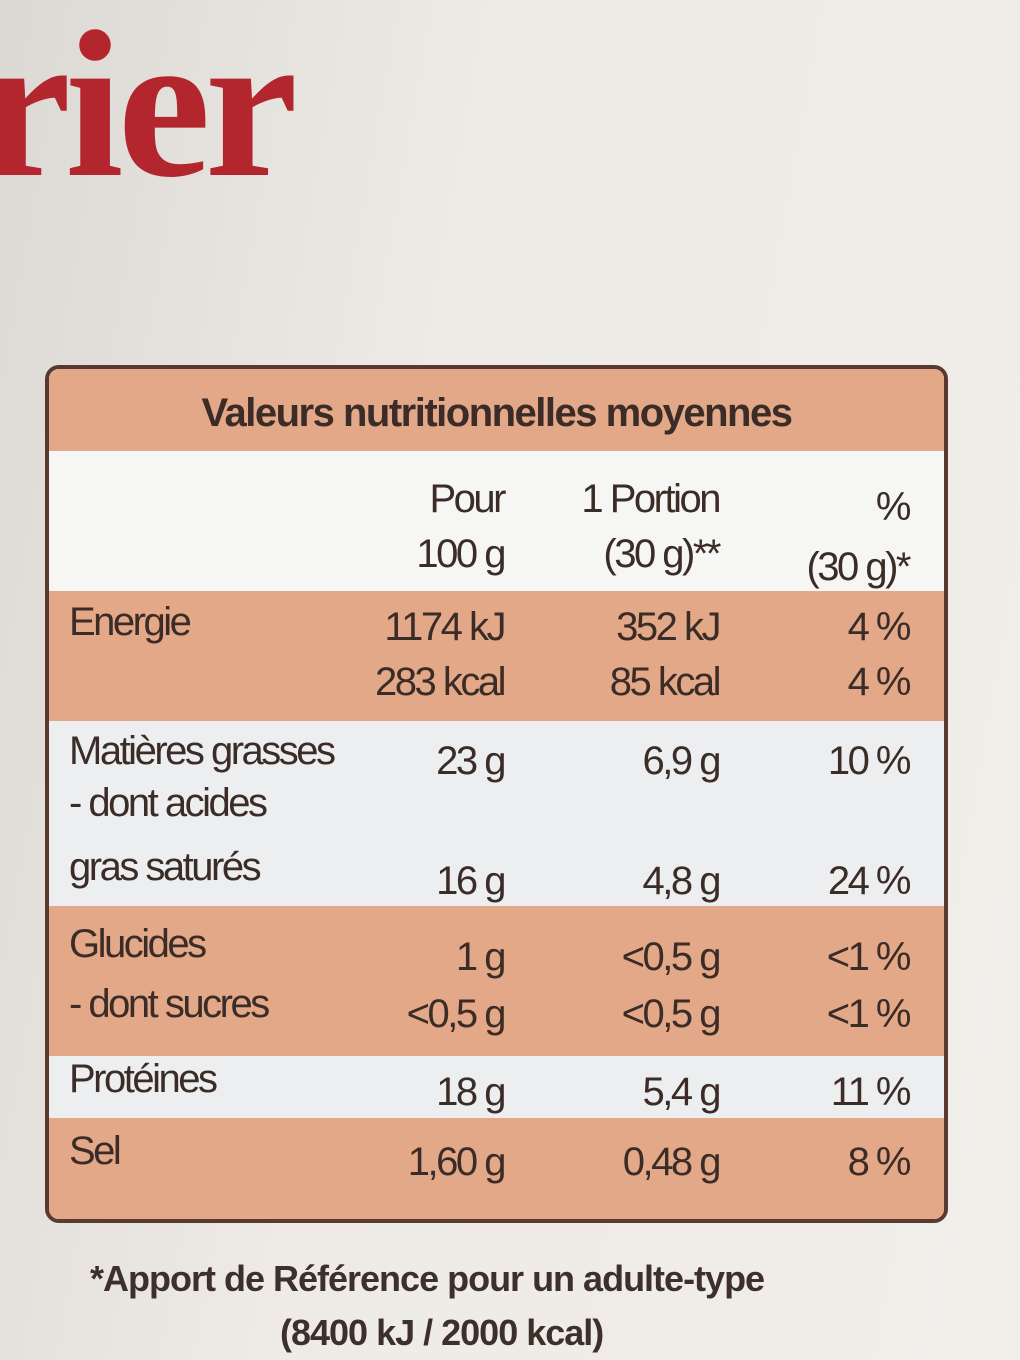 This screenshot has height=1360, width=1020. I want to click on title-band, so click(496, 410).